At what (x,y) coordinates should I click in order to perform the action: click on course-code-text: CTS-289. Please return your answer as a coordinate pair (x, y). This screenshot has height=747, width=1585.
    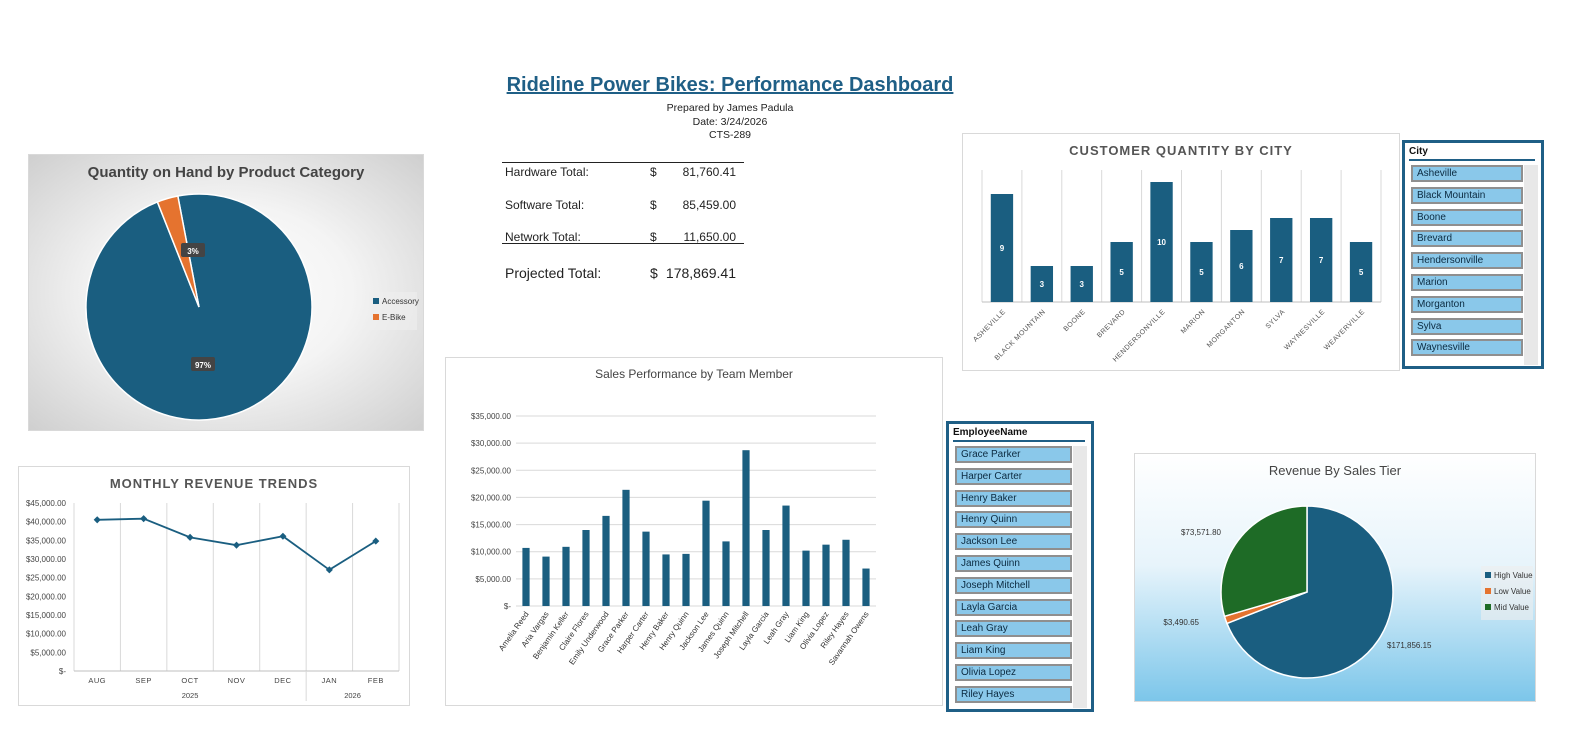
    Looking at the image, I should click on (729, 135).